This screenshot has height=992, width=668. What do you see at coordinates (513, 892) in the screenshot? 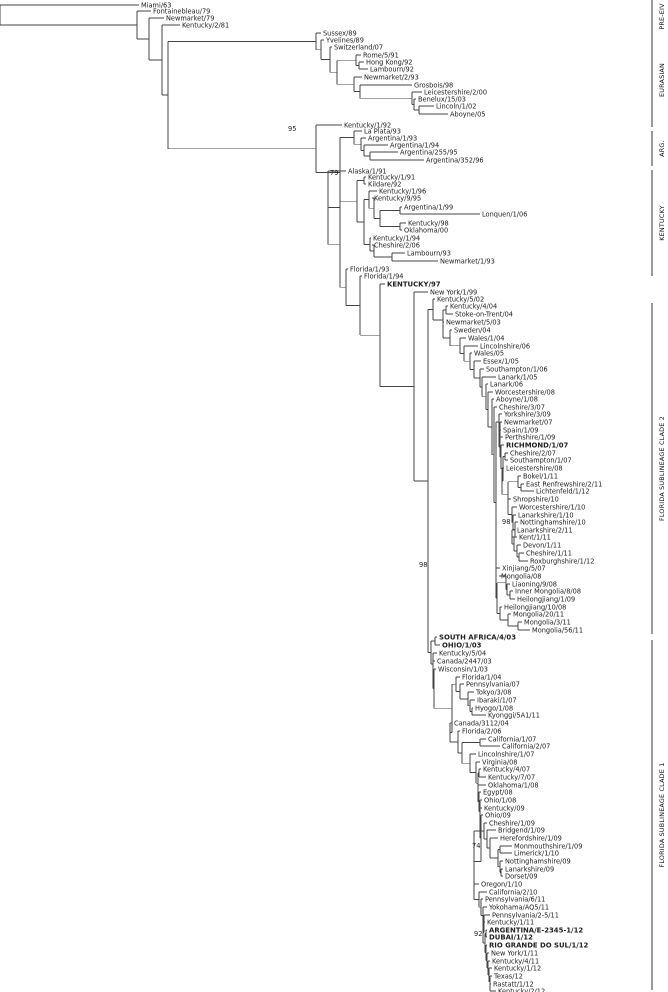
I see `leaf-label-california210: California/2/10` at bounding box center [513, 892].